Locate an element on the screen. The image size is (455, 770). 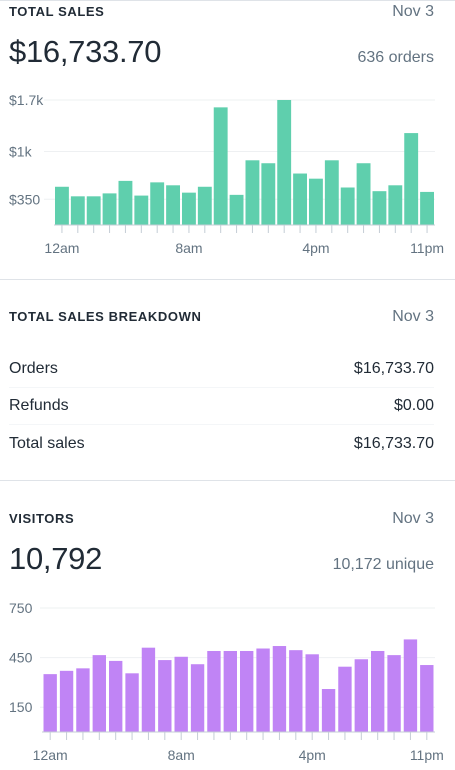
breakdown-row-orders: Orders $16,733.70 is located at coordinates (221, 368).